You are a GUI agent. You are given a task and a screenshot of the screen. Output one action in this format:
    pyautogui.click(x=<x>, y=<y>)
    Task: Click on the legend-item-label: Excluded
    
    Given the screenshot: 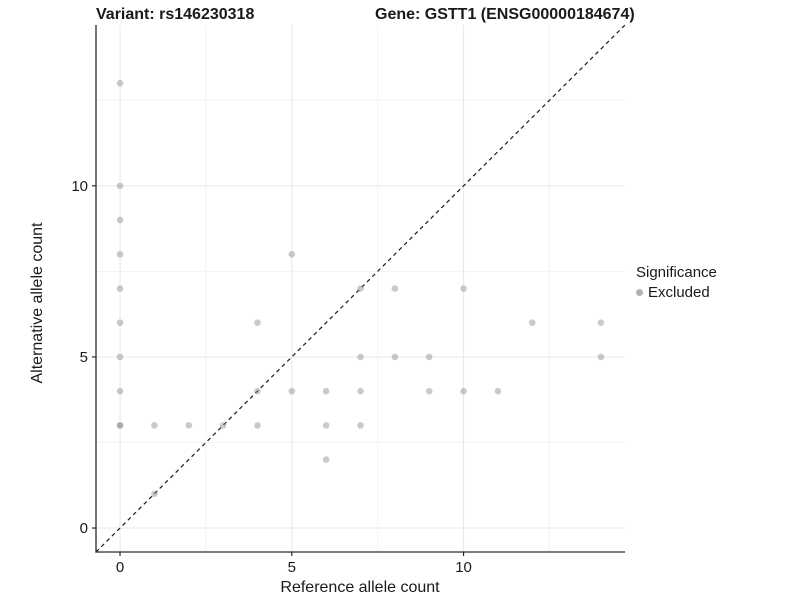 What is the action you would take?
    pyautogui.click(x=679, y=292)
    